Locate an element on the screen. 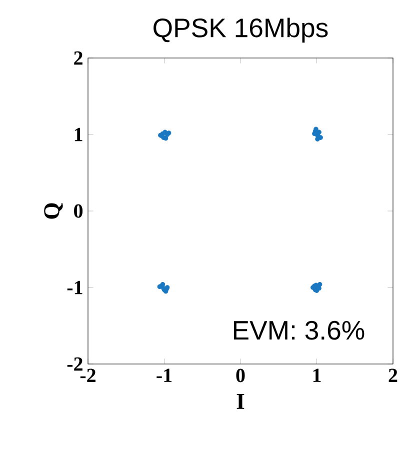  x-tick-label: 1 is located at coordinates (317, 375).